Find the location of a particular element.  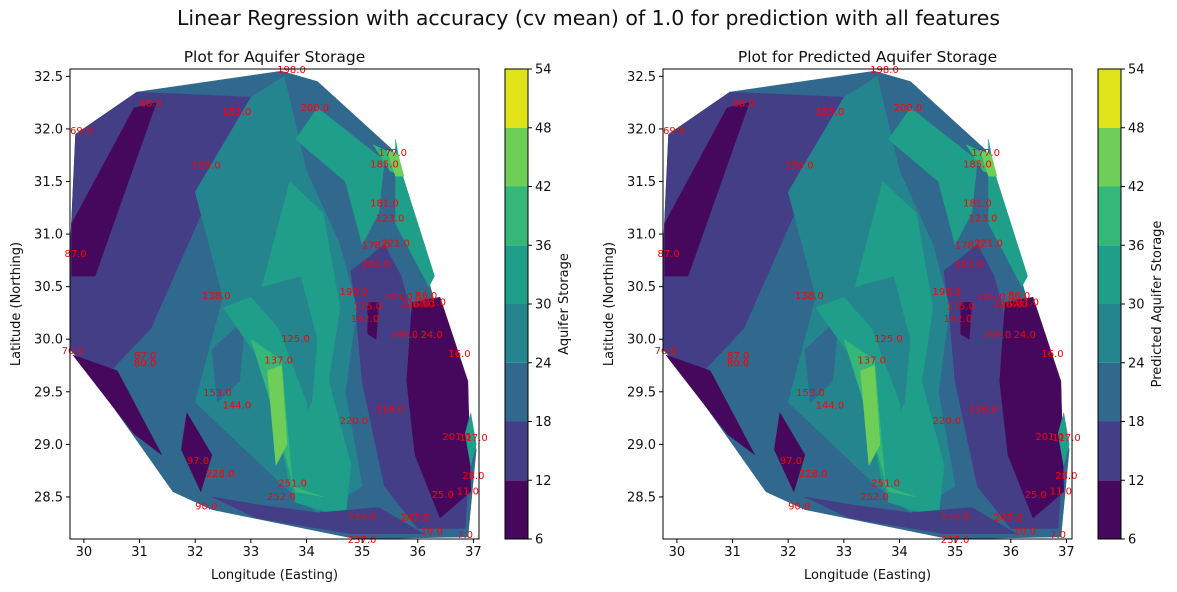

x-tick-label: 31 is located at coordinates (139, 552).